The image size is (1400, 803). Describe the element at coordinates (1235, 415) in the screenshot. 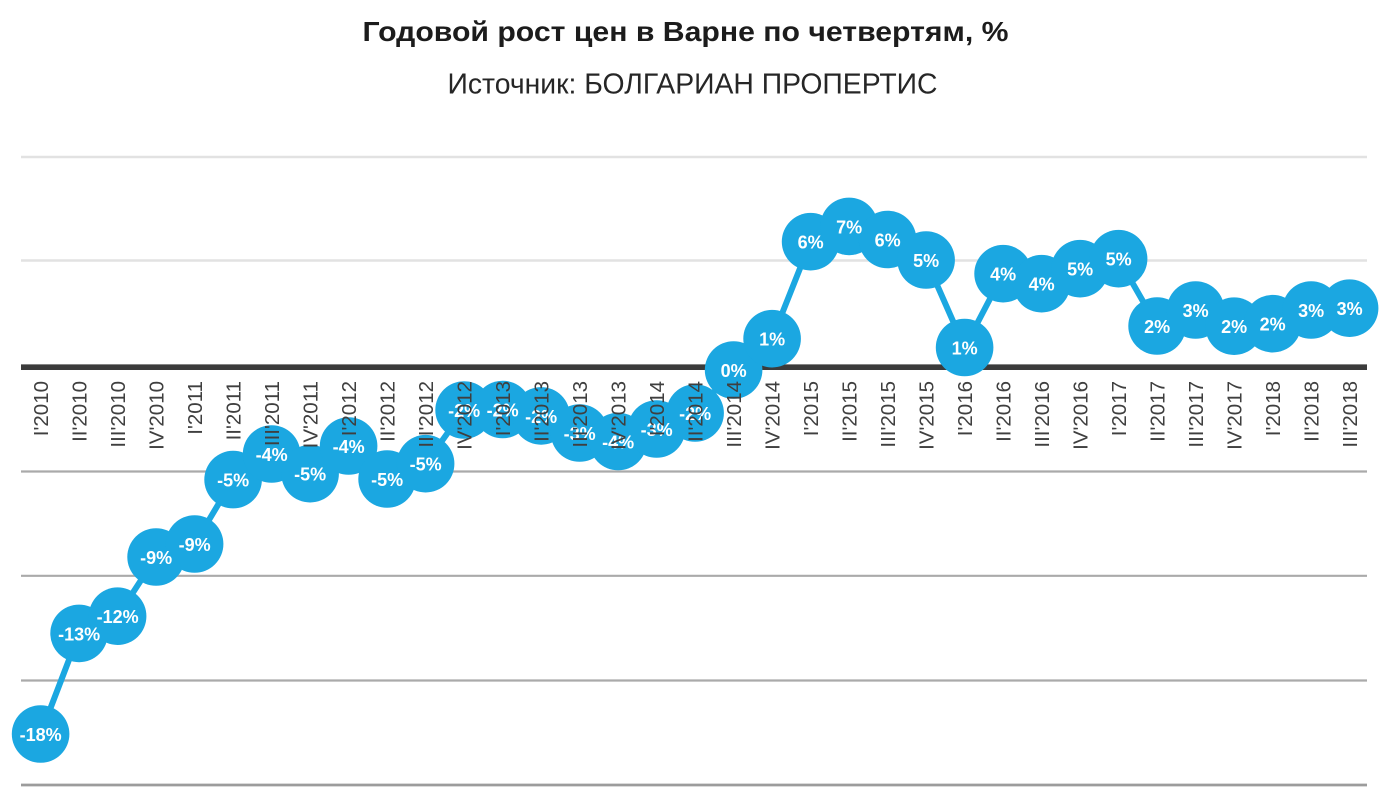

I see `svg-text: IV'2017` at that location.